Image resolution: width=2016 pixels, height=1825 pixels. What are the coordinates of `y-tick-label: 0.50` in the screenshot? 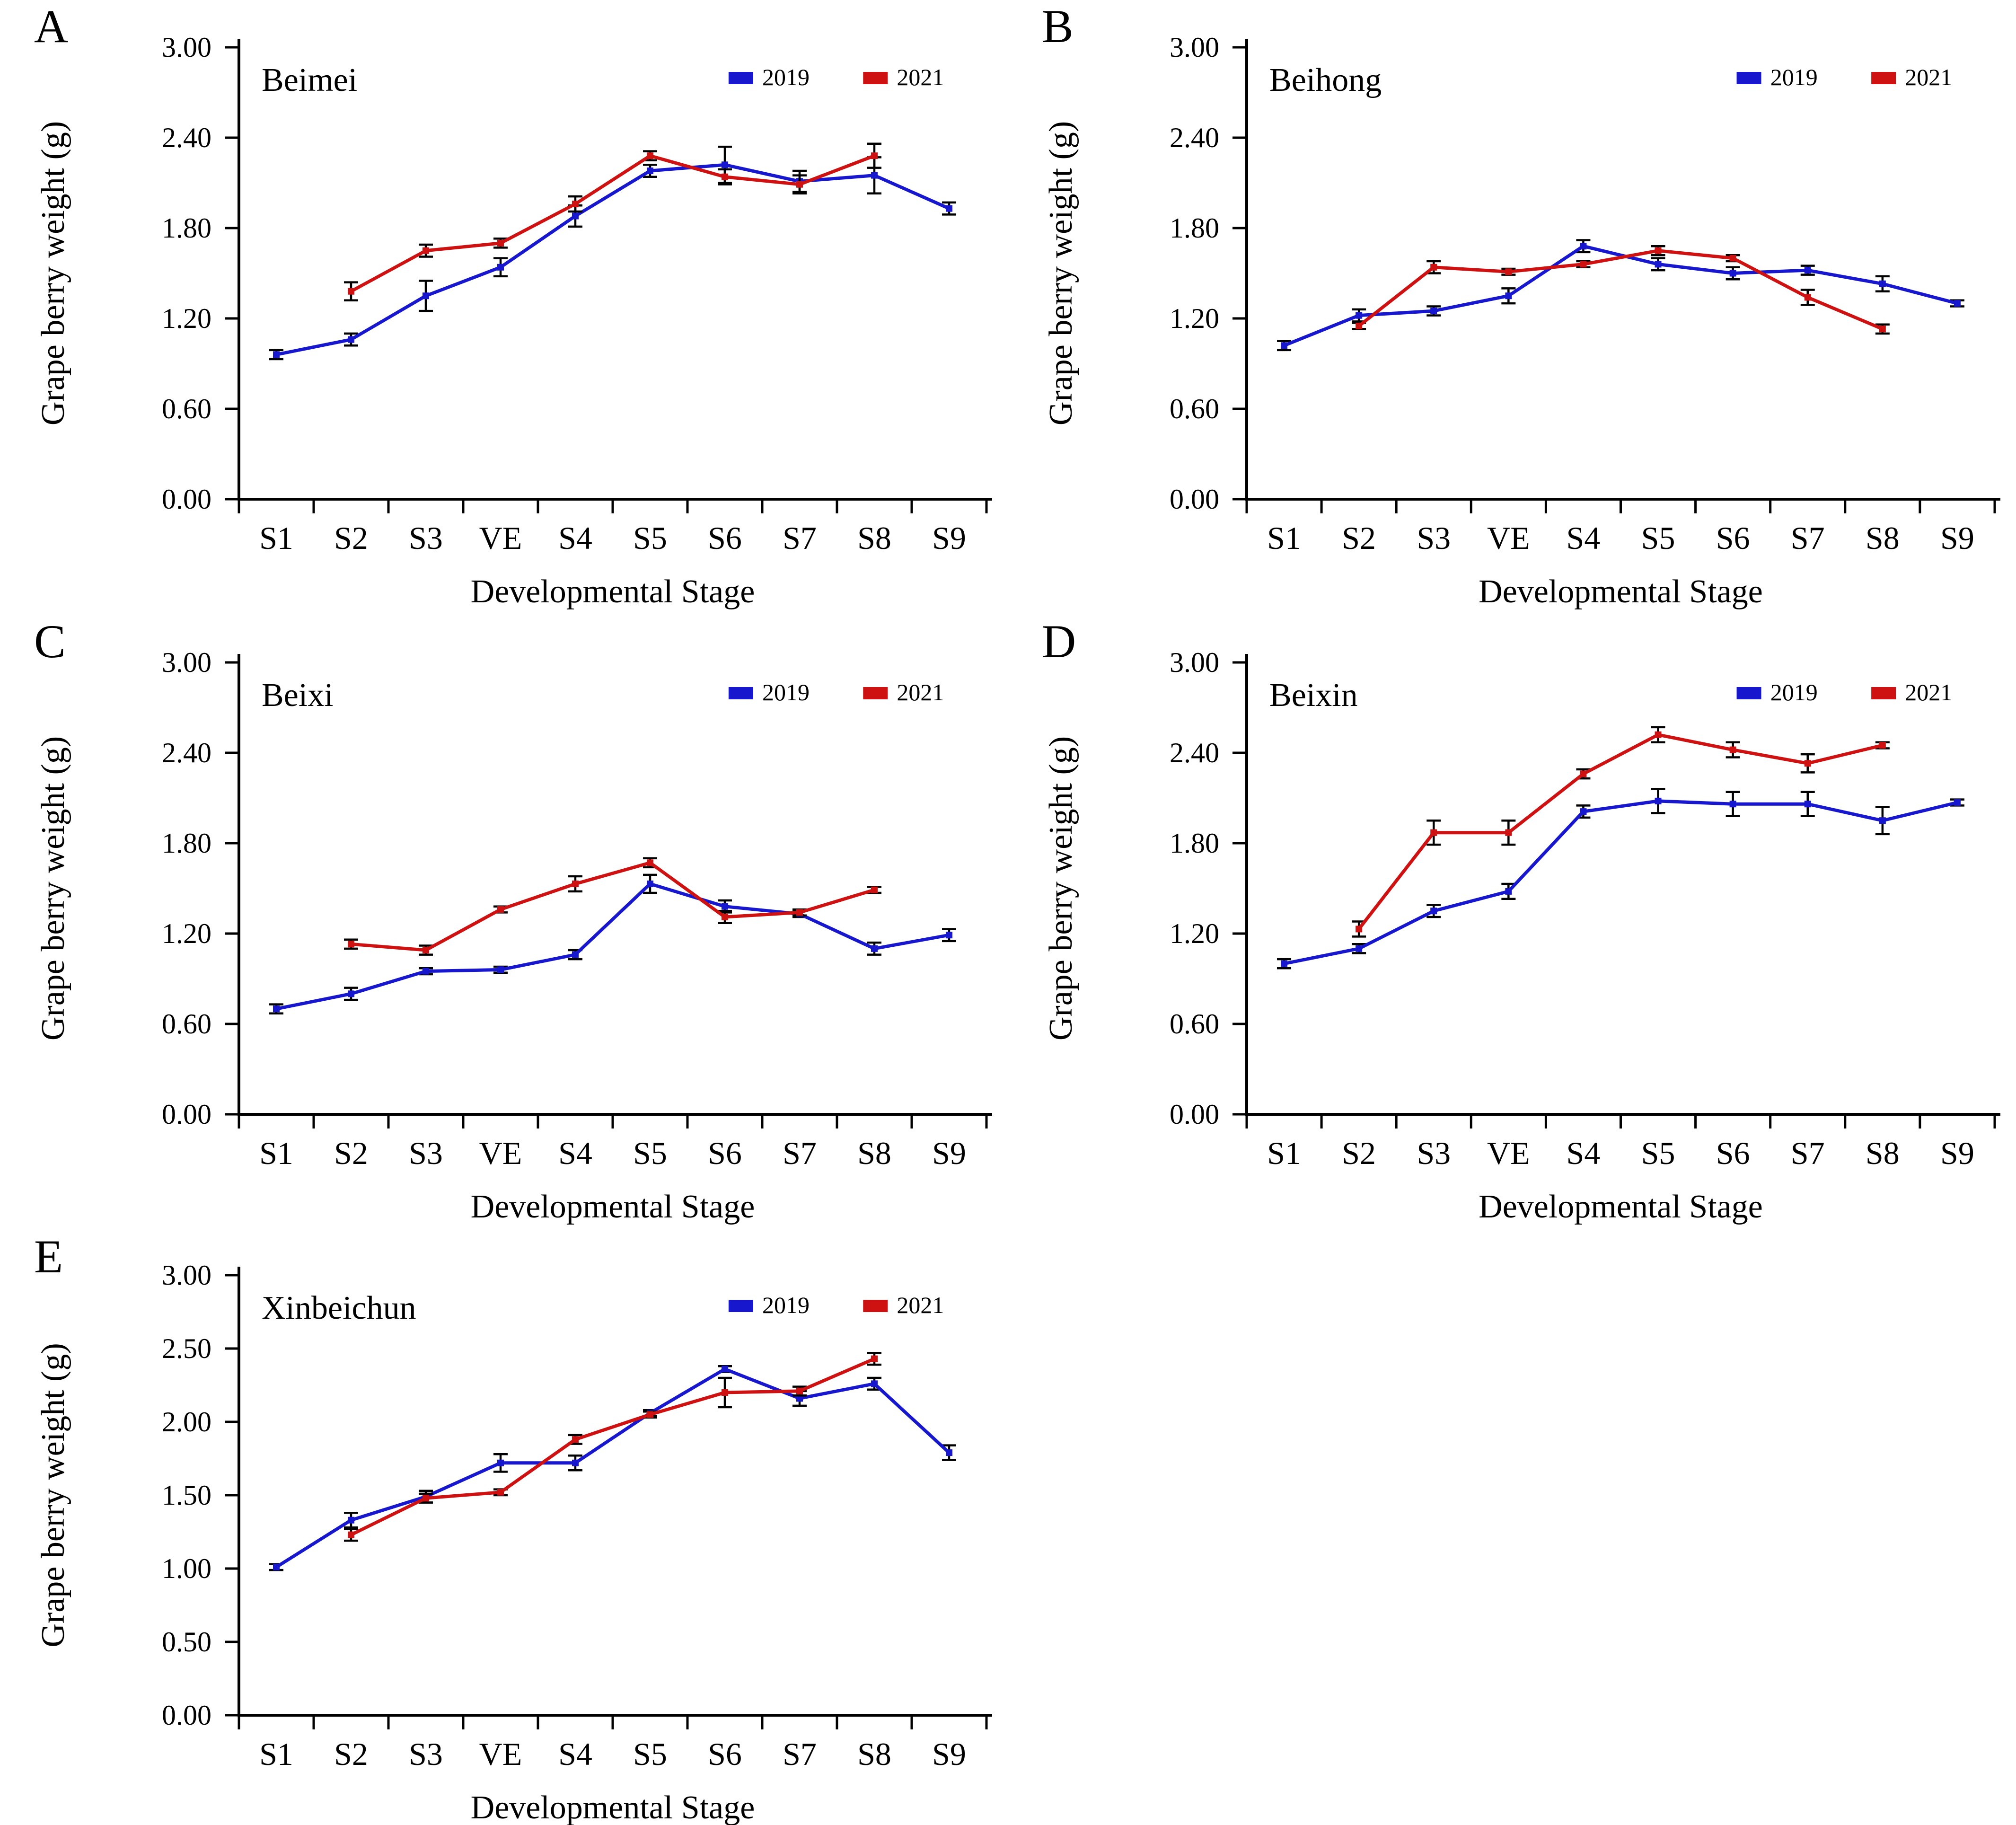 It's located at (186, 1641).